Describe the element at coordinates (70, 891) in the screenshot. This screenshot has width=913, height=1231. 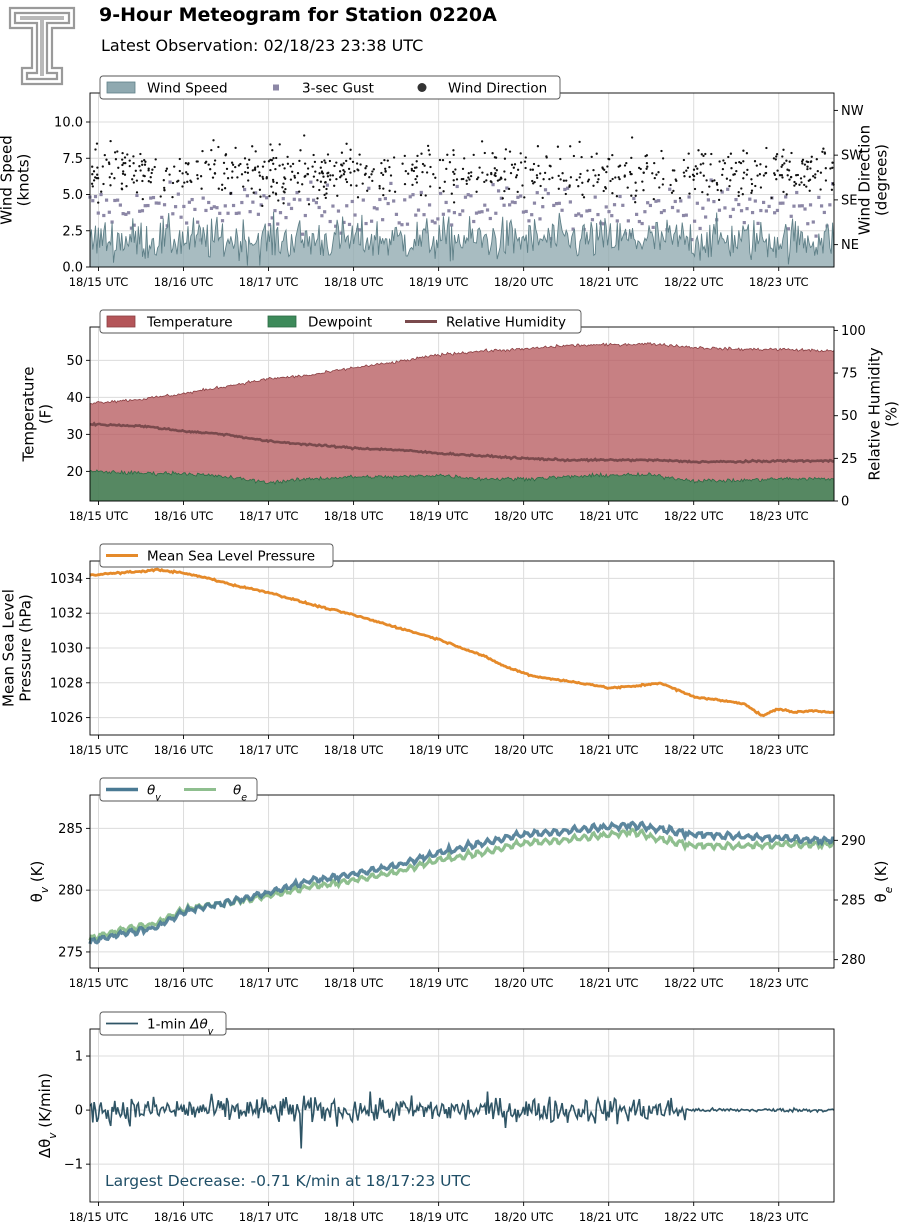
I see `y-tick-label: 280` at that location.